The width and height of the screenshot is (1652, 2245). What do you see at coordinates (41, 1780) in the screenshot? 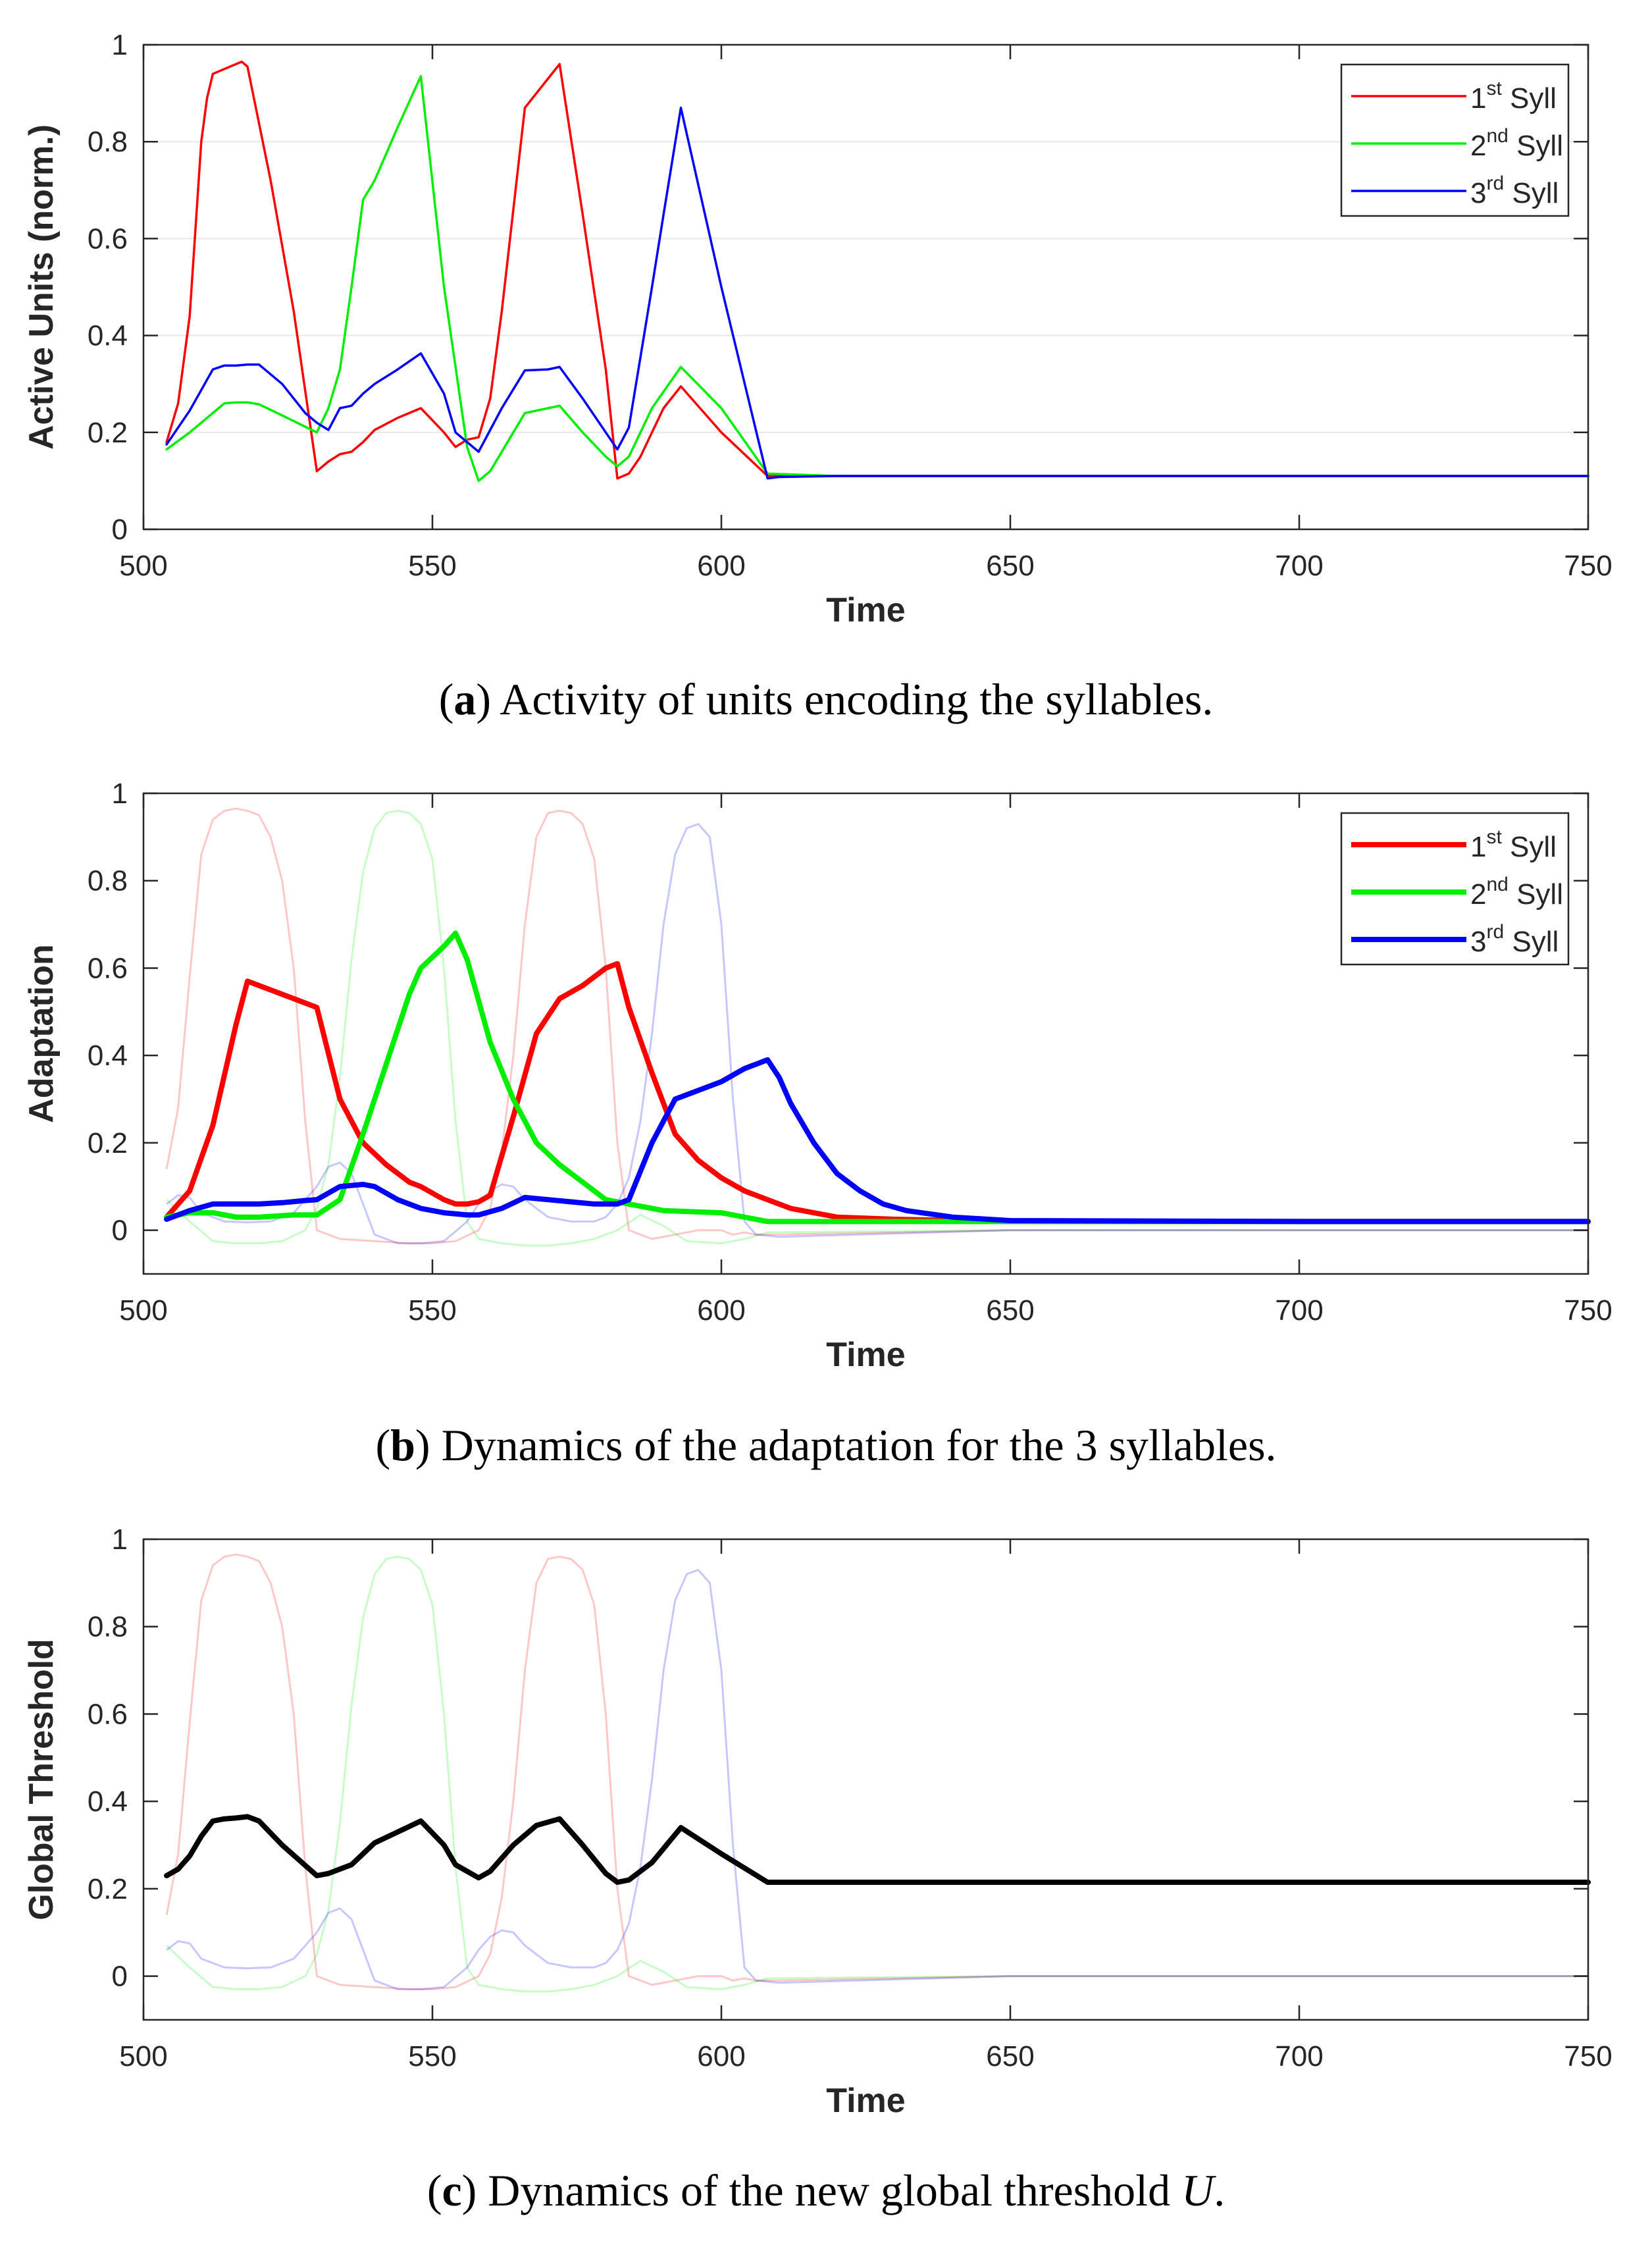
I see `y-axis-label: Global Threshold` at bounding box center [41, 1780].